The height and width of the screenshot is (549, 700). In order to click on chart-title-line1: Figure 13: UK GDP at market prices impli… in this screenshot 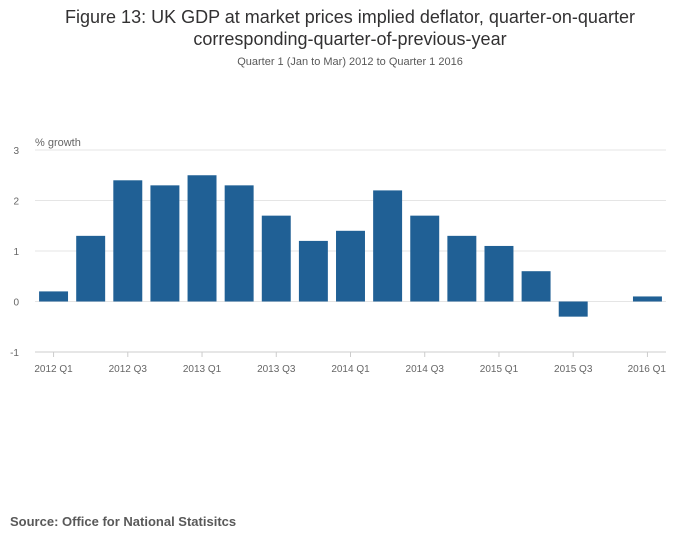, I will do `click(350, 17)`.